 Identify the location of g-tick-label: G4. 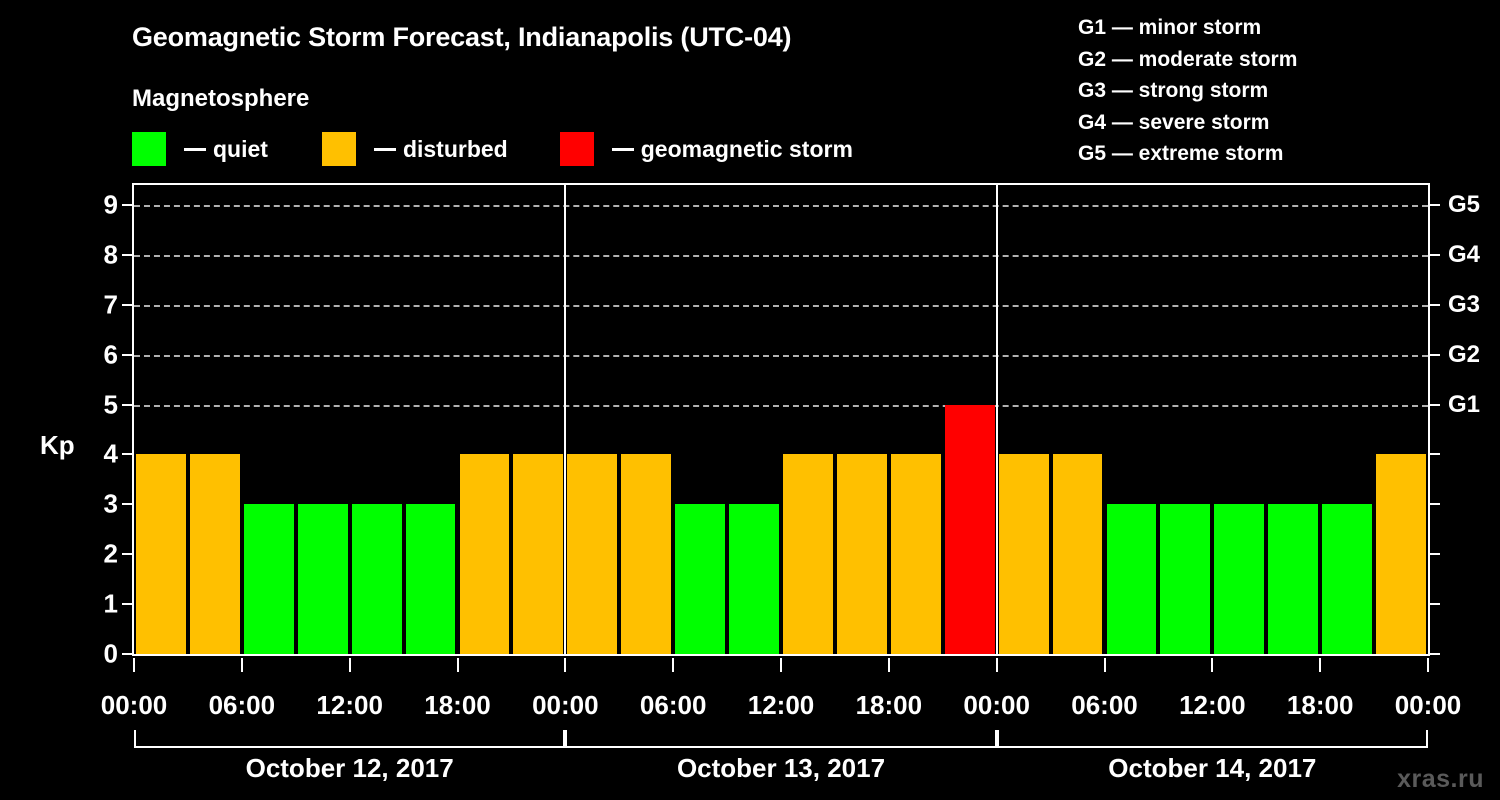
(1464, 254).